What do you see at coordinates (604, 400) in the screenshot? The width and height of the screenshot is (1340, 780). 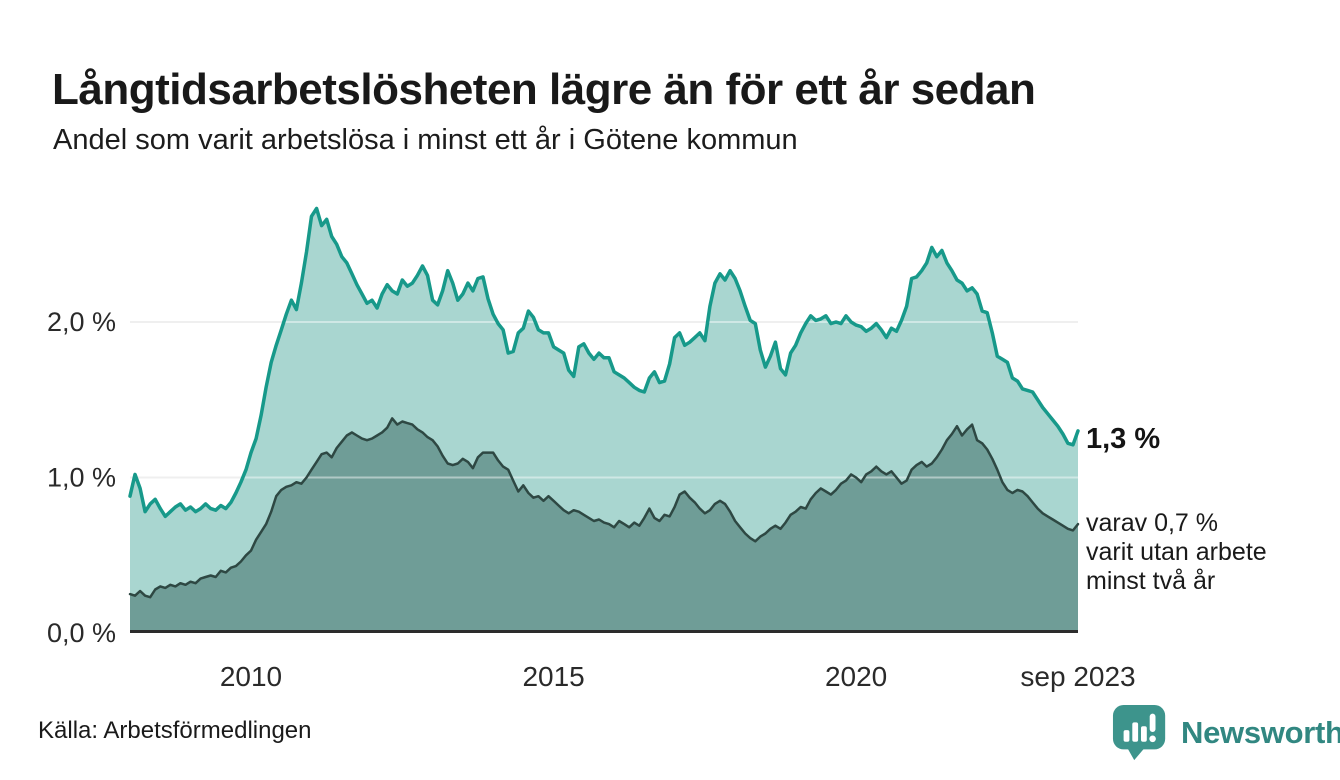 I see `gridlines-overlay` at bounding box center [604, 400].